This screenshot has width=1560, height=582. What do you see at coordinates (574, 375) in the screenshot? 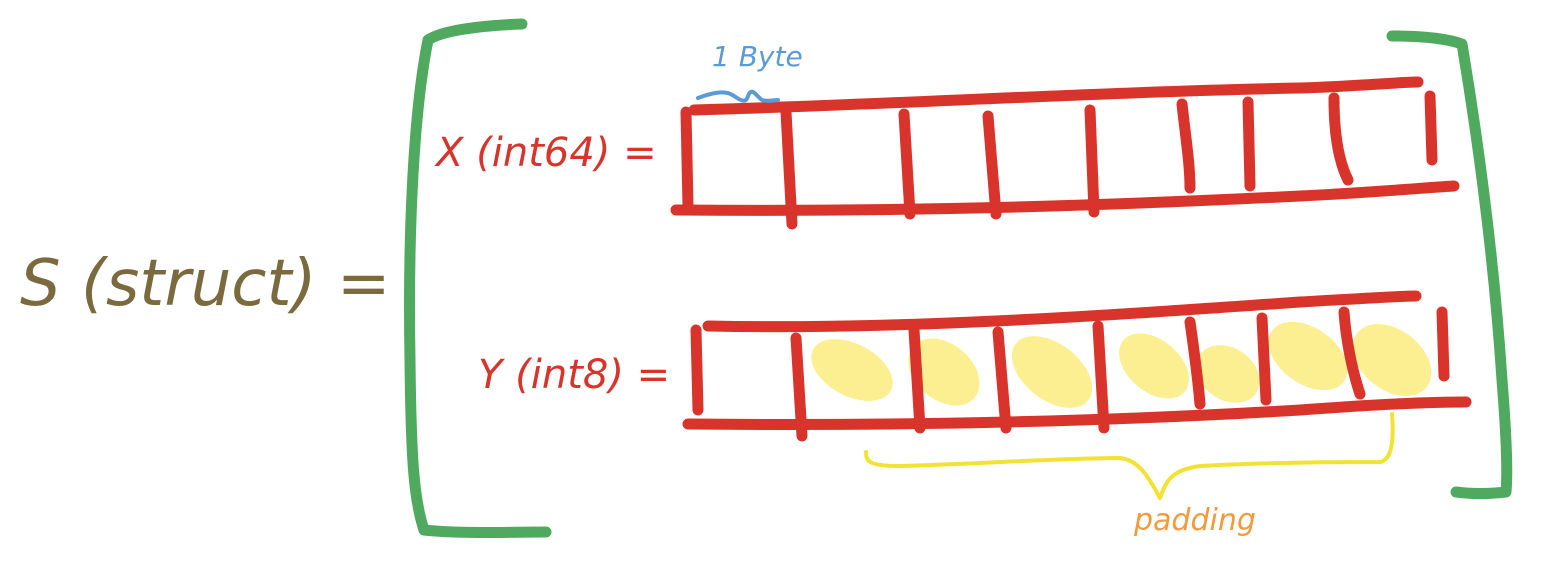
I see `field-label-y: Y (int8) =` at bounding box center [574, 375].